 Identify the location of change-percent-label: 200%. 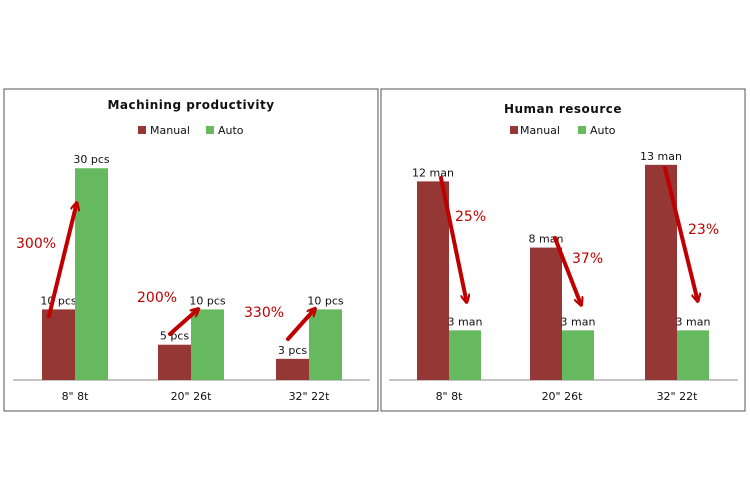
(157, 298).